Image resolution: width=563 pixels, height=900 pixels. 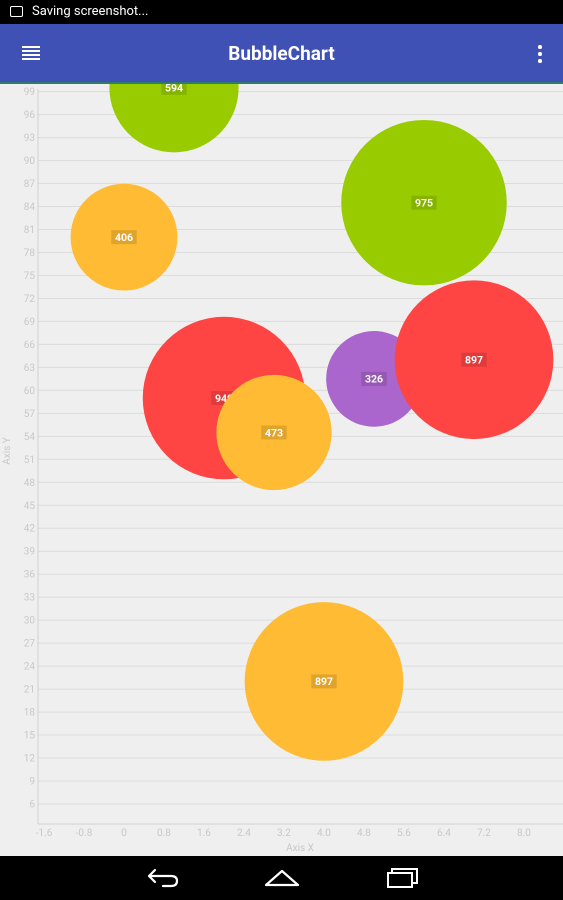 I want to click on y-tick-label: 57, so click(x=30, y=414).